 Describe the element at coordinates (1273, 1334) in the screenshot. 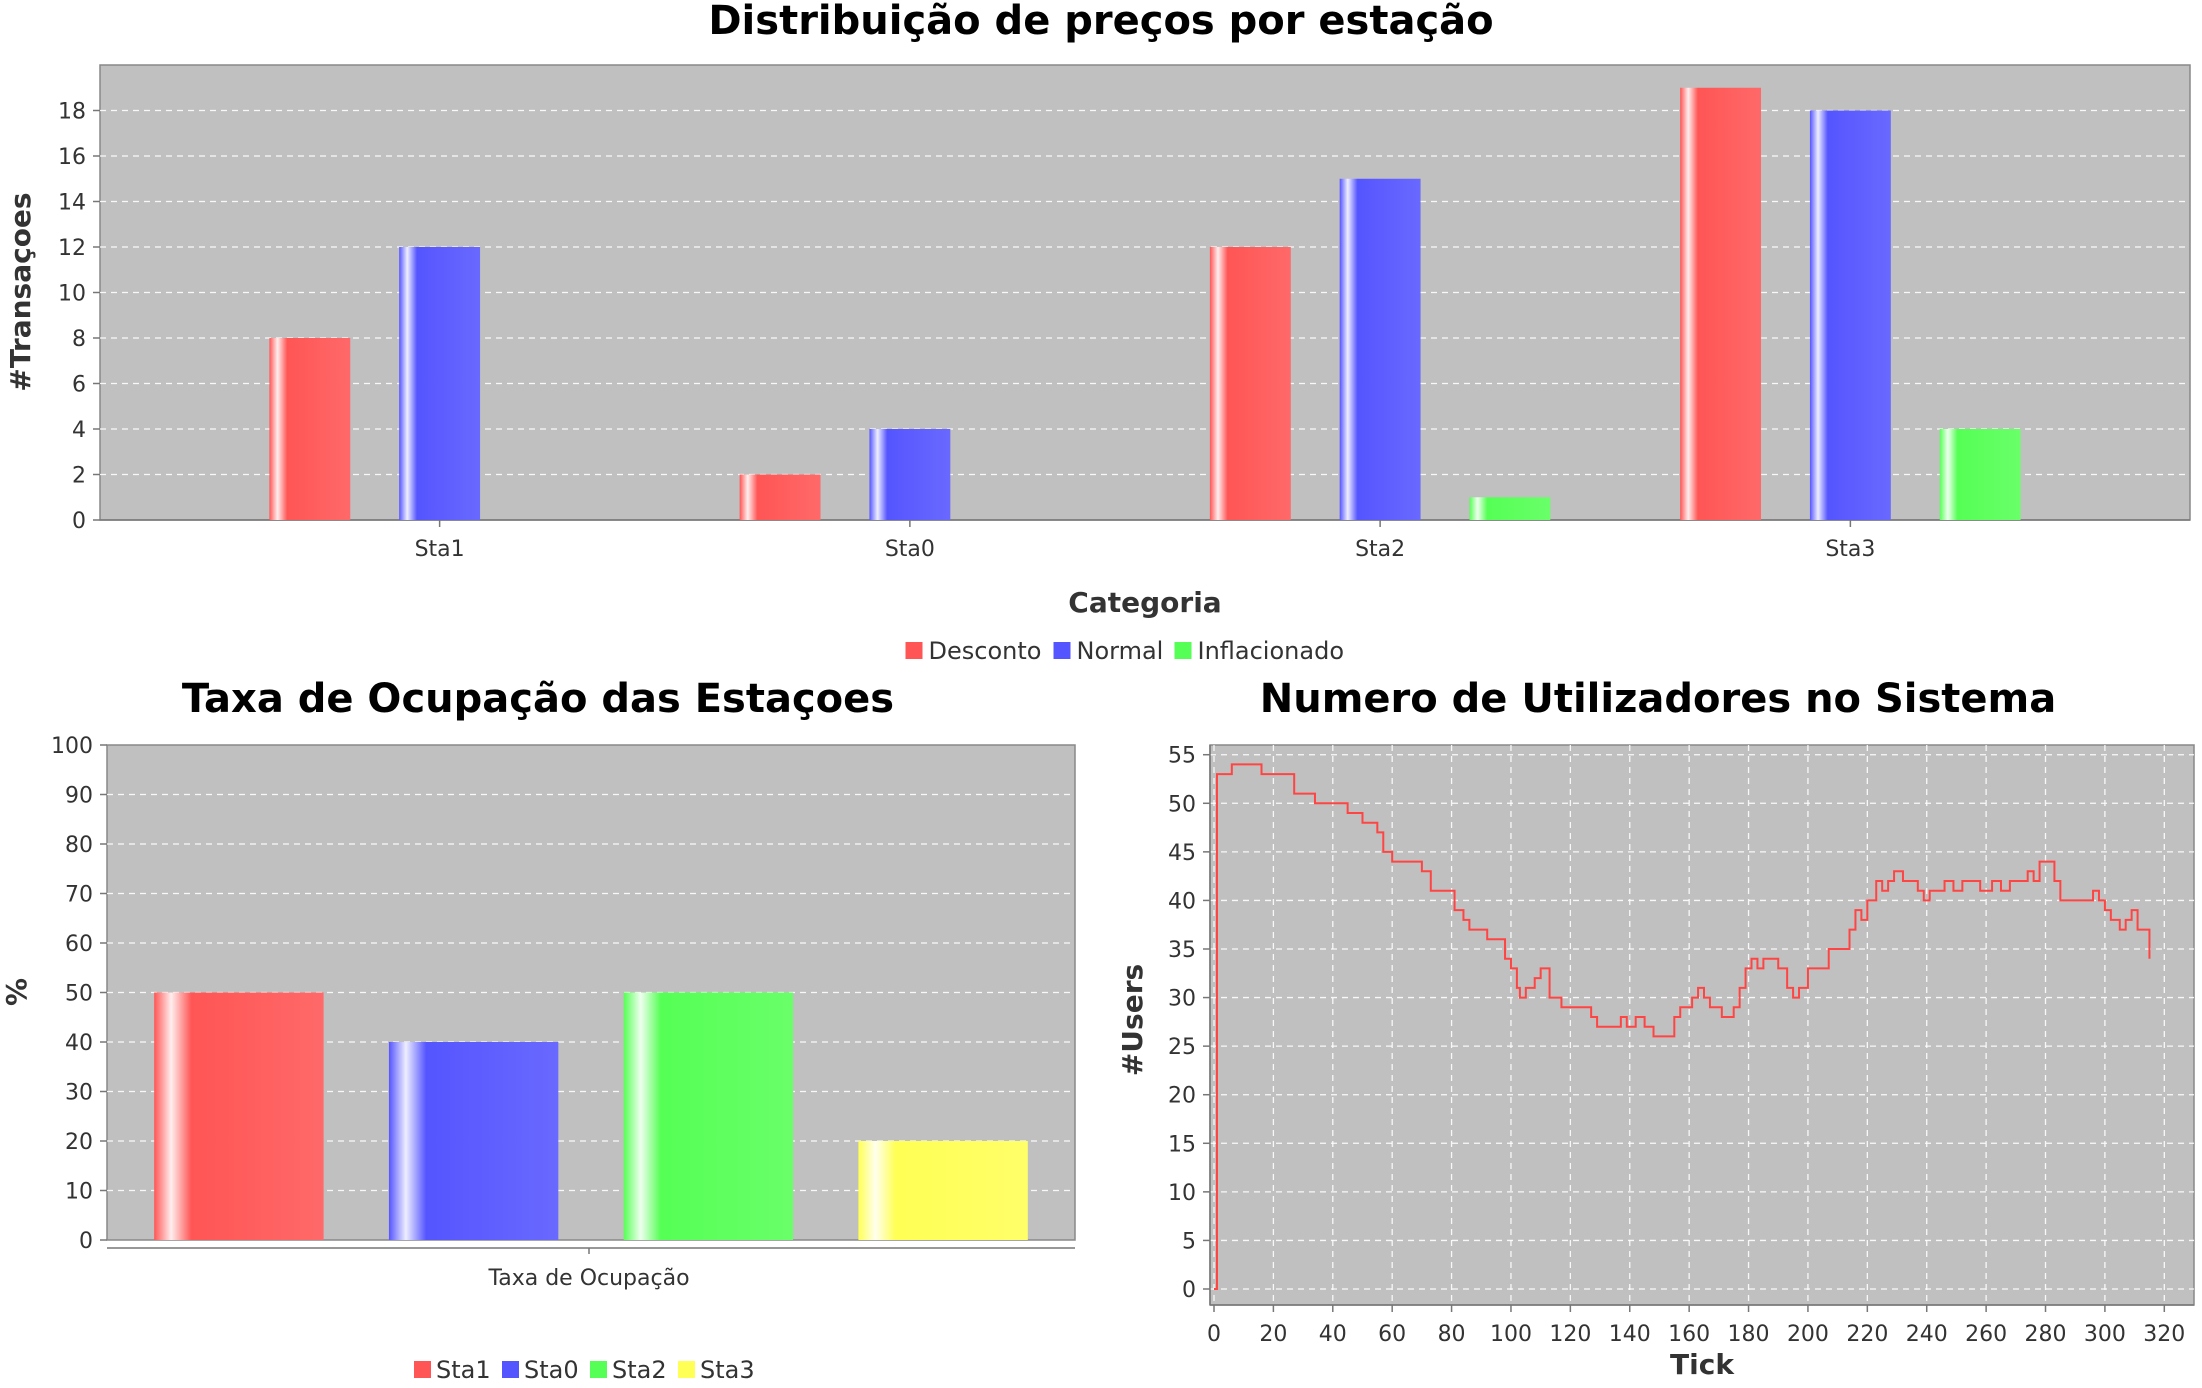

I see `chart3-x-tick-label: 20` at that location.